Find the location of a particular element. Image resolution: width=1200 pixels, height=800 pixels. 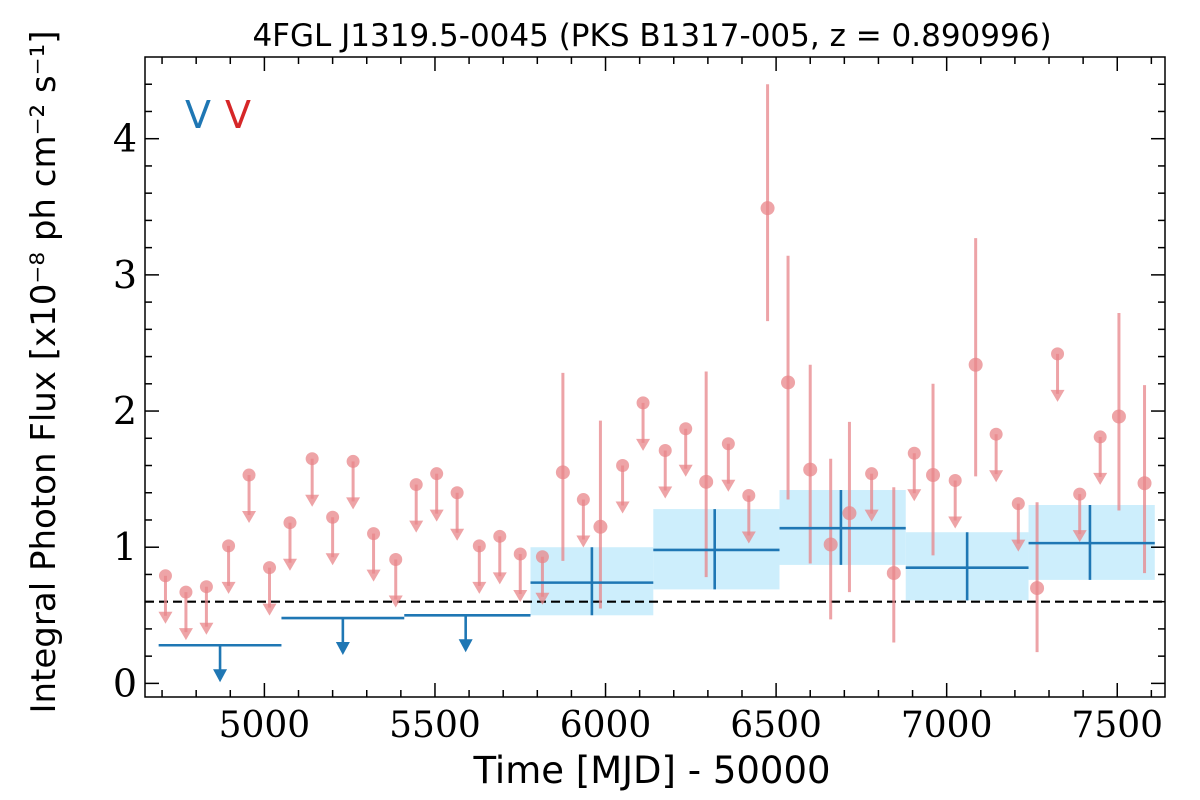

y-tick-label: 1 is located at coordinates (125, 547).